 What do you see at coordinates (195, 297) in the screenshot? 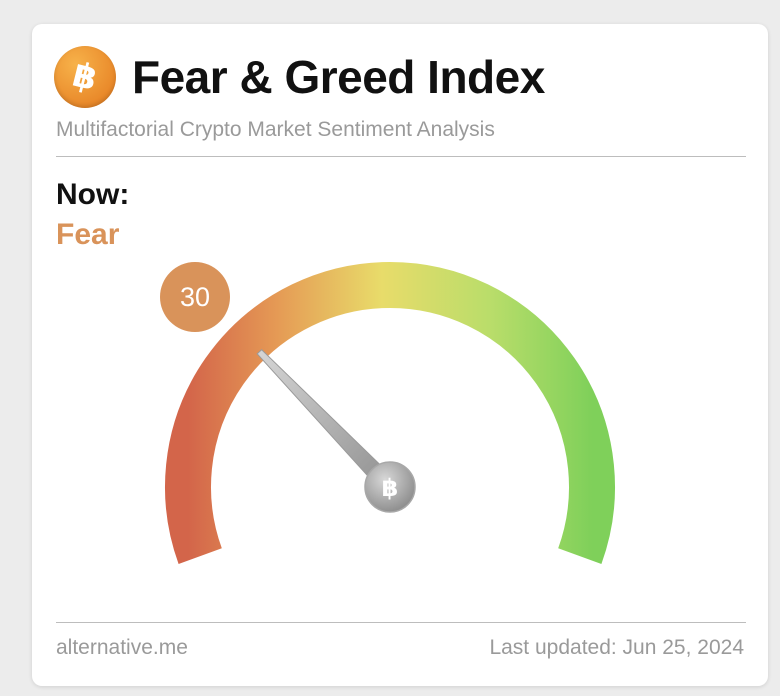
I see `gauge-value-badge: 30` at bounding box center [195, 297].